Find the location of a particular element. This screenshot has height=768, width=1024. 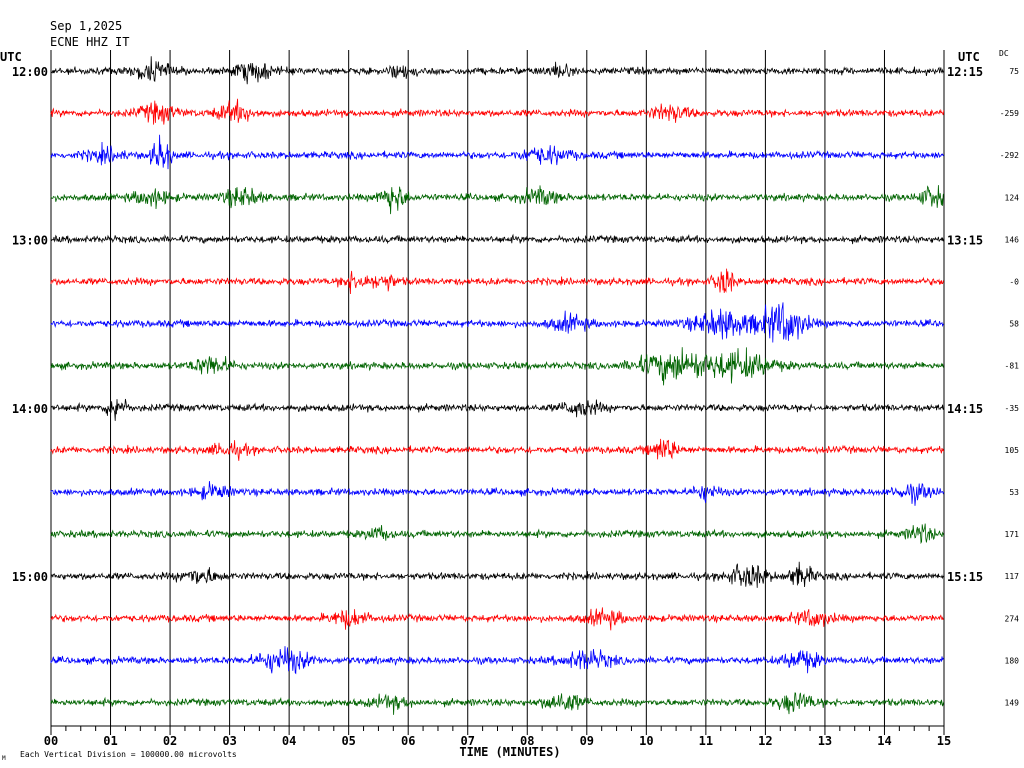

left-hour-label: 15:00 is located at coordinates (30, 577).